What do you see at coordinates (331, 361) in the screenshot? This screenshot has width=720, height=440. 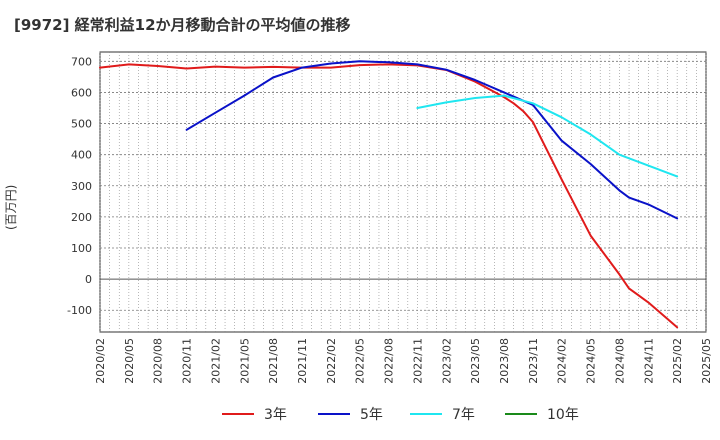 I see `x-tick-label: 2022/02` at bounding box center [331, 361].